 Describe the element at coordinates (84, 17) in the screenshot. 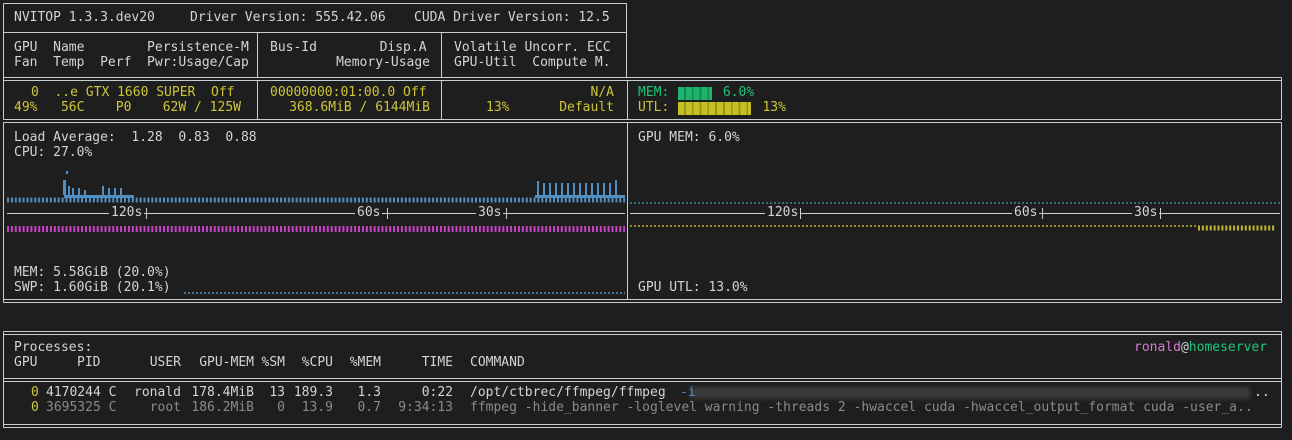

I see `app-title: NVITOP 1.3.3.dev20` at that location.